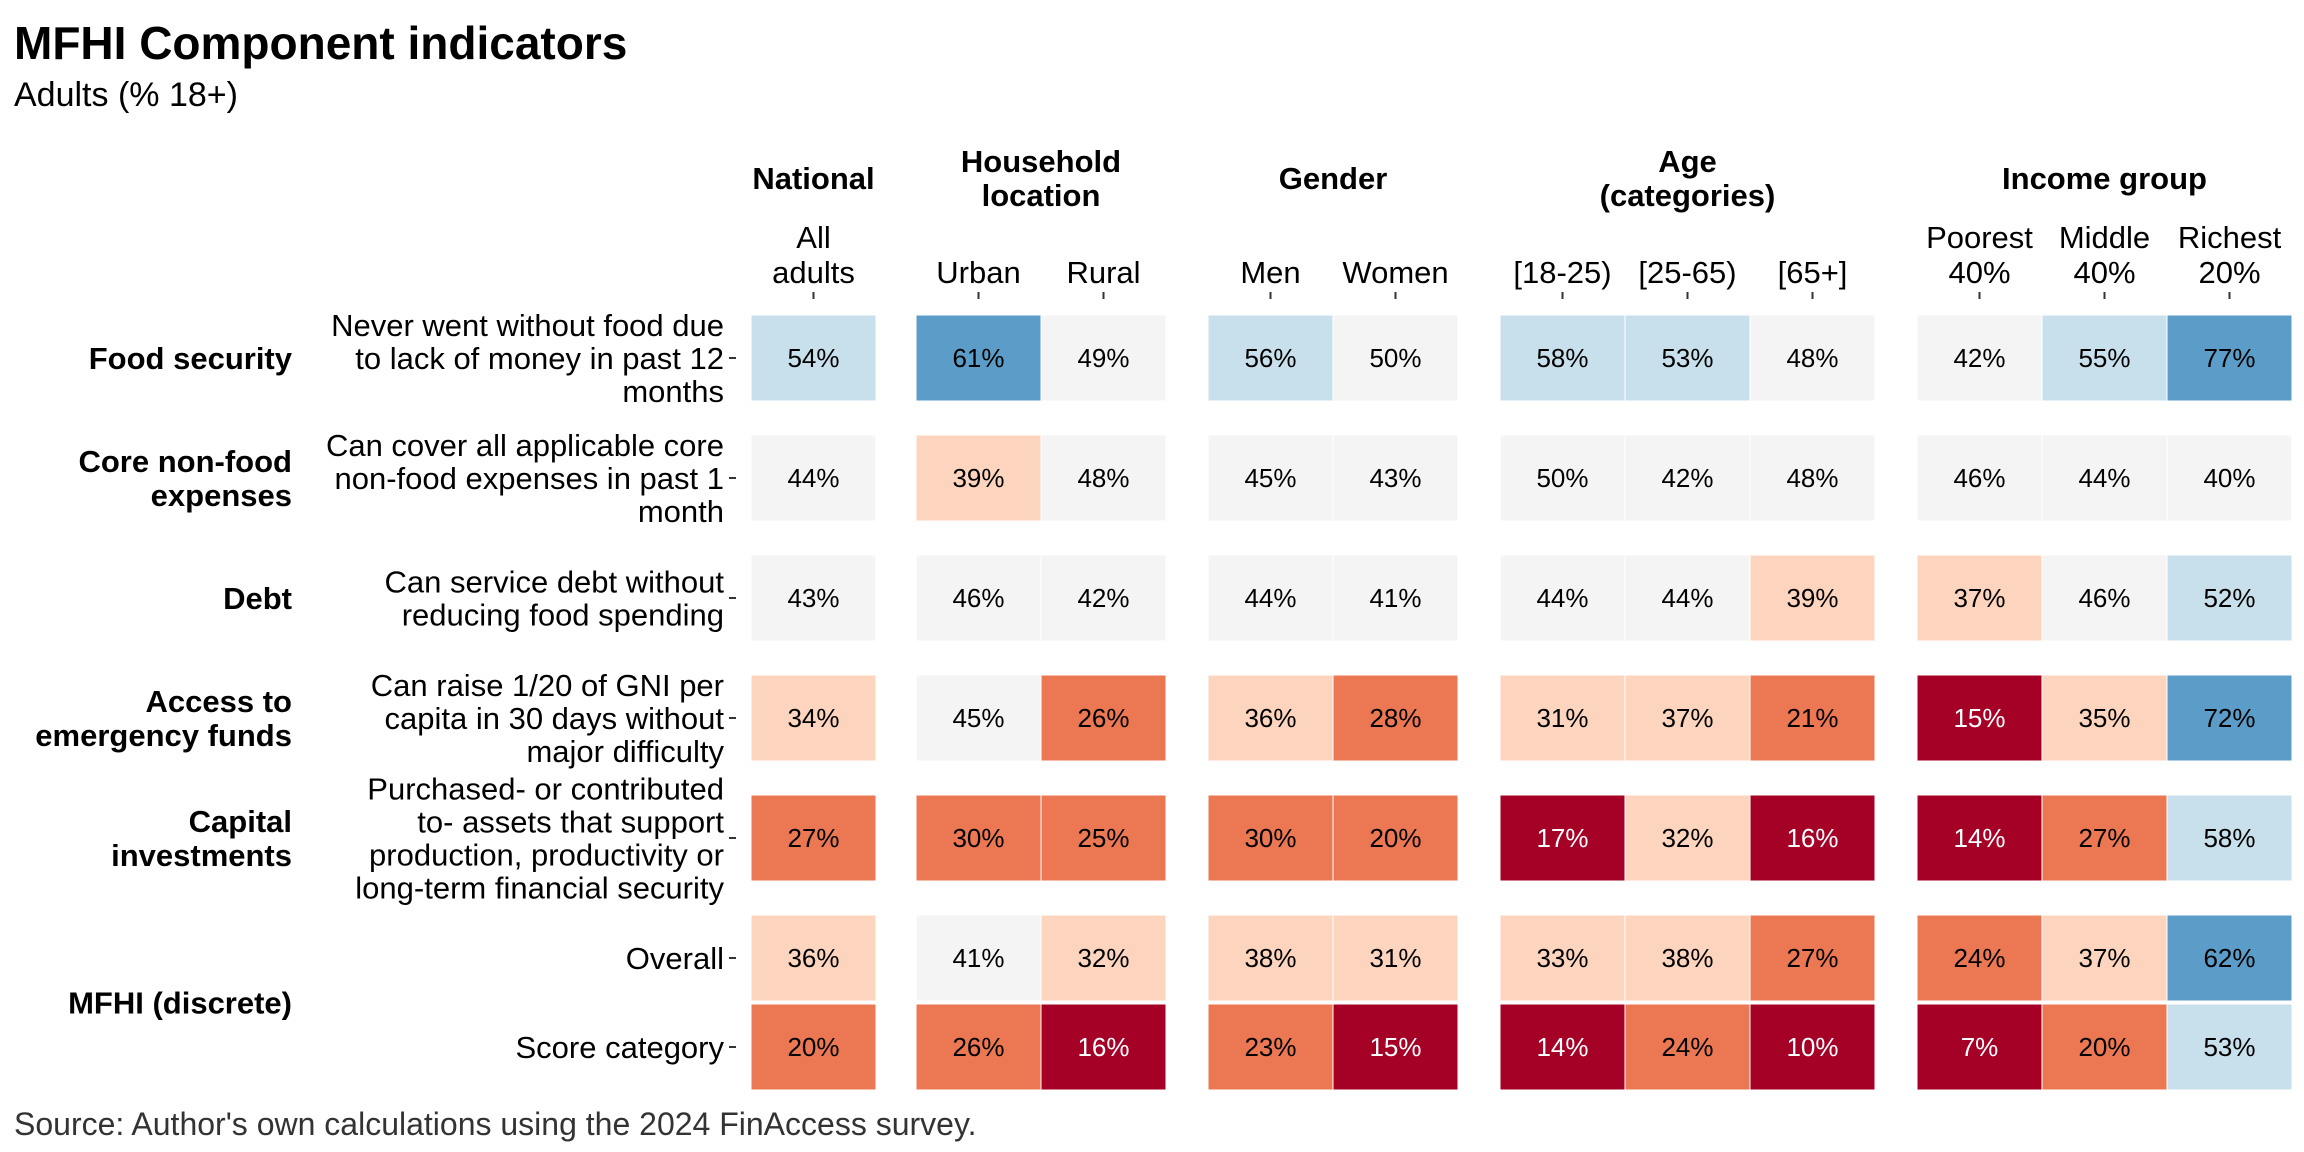 The image size is (2304, 1152). I want to click on cell-value-label: 45%, so click(978, 718).